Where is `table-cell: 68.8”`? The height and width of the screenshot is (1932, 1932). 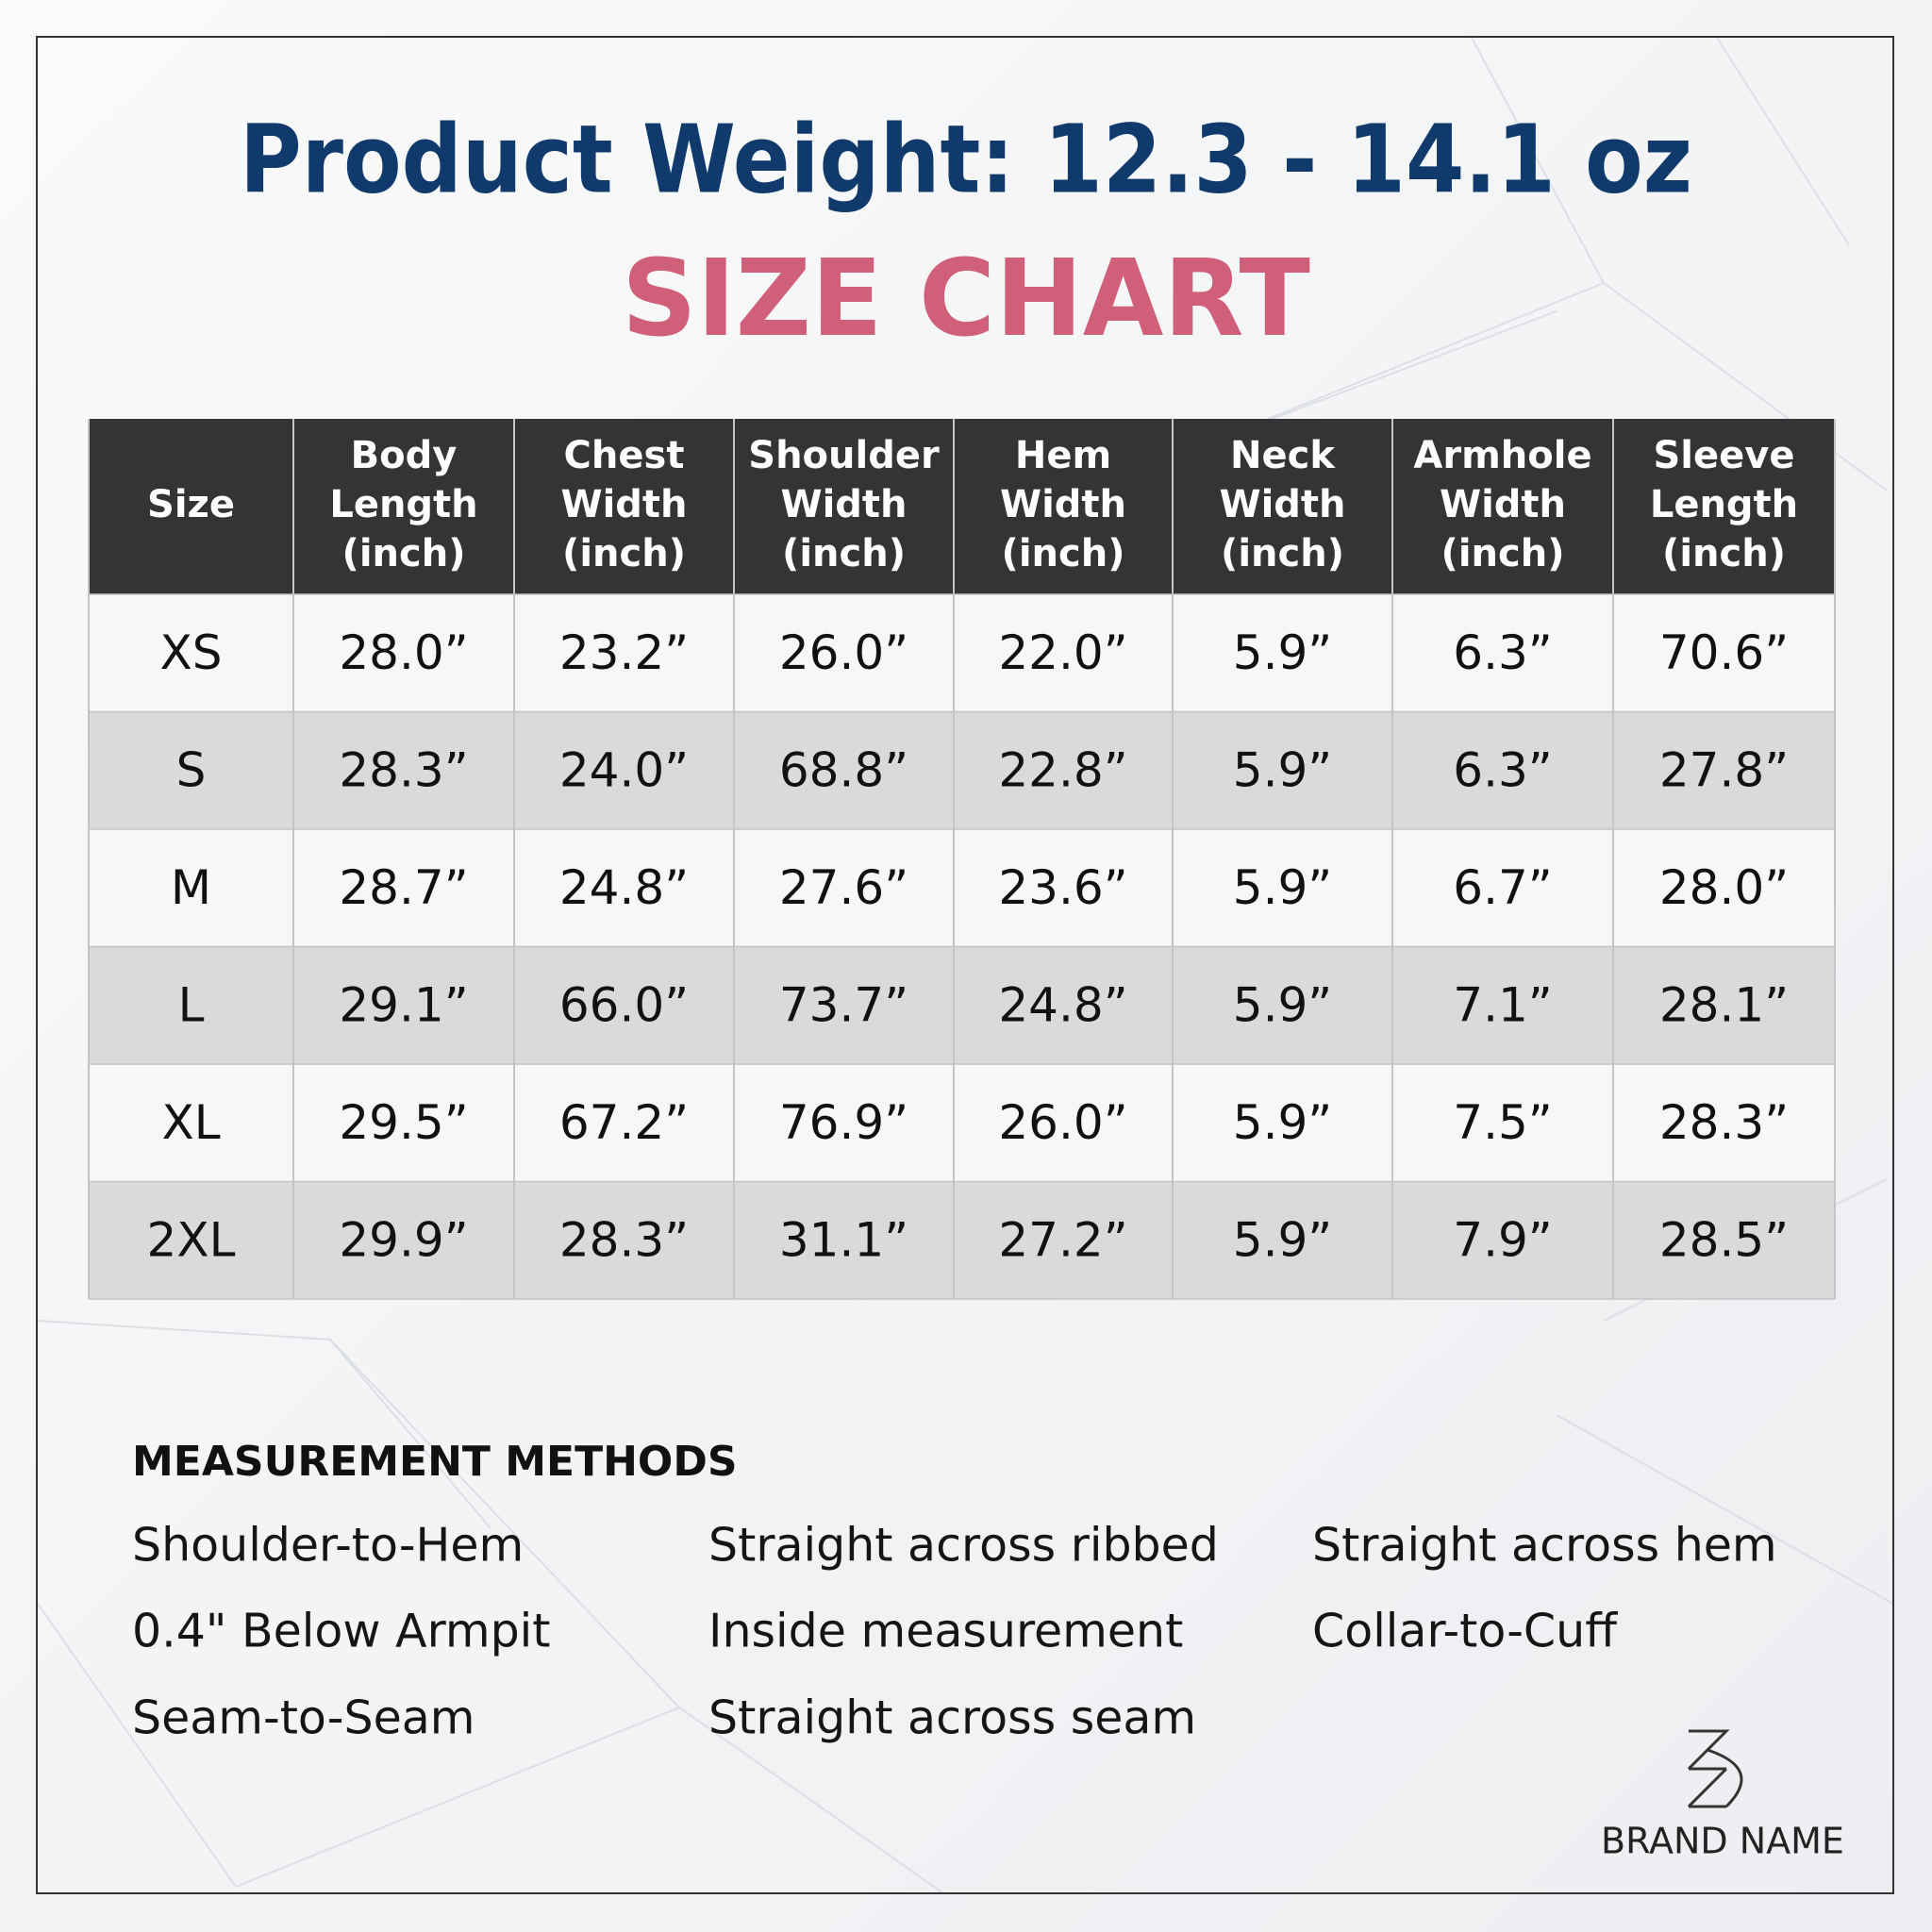
table-cell: 68.8” is located at coordinates (844, 769).